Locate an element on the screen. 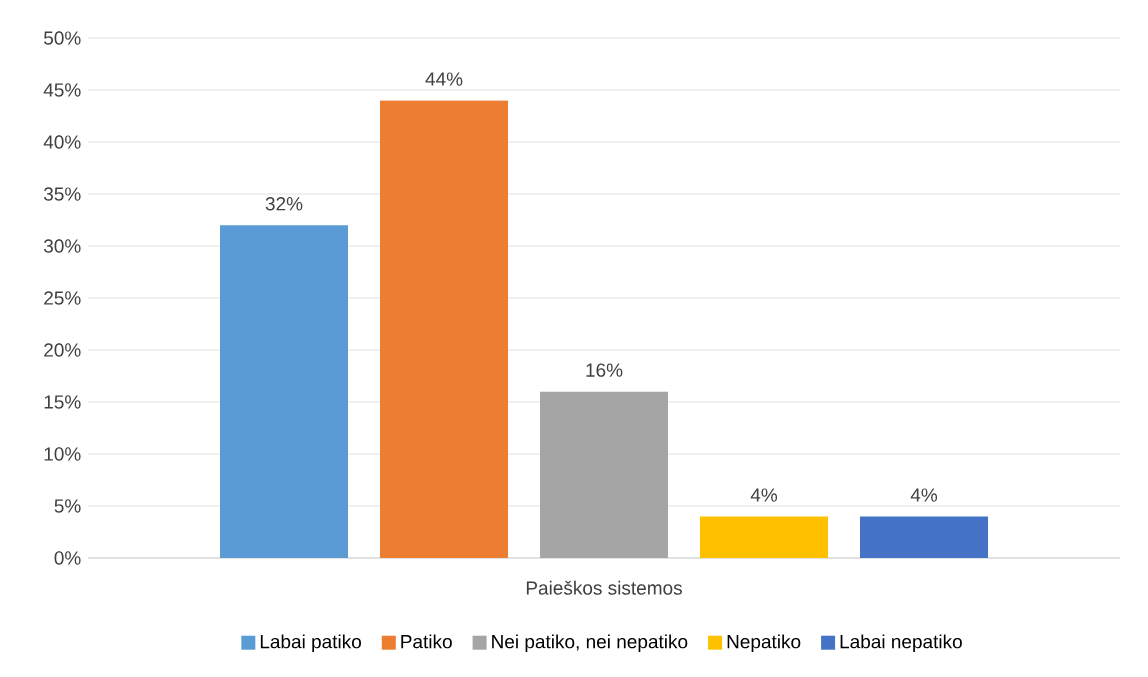  y-tick-label: 15% is located at coordinates (62, 402).